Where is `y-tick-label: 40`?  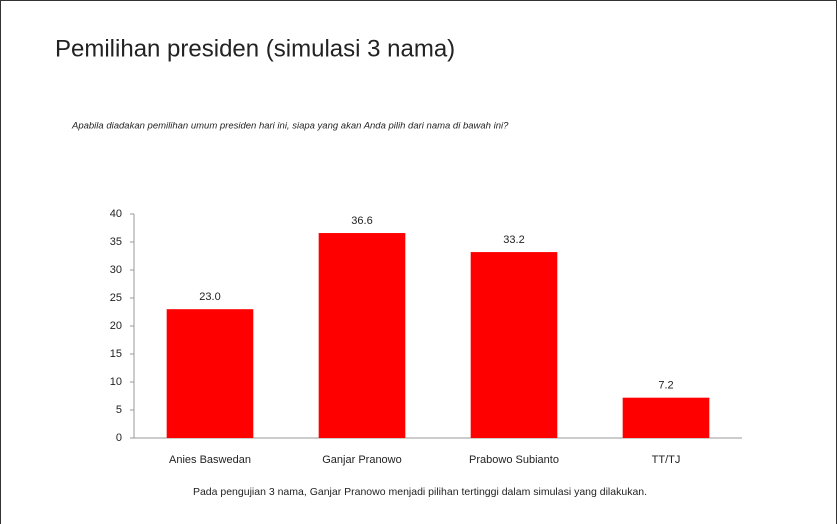
y-tick-label: 40 is located at coordinates (116, 214).